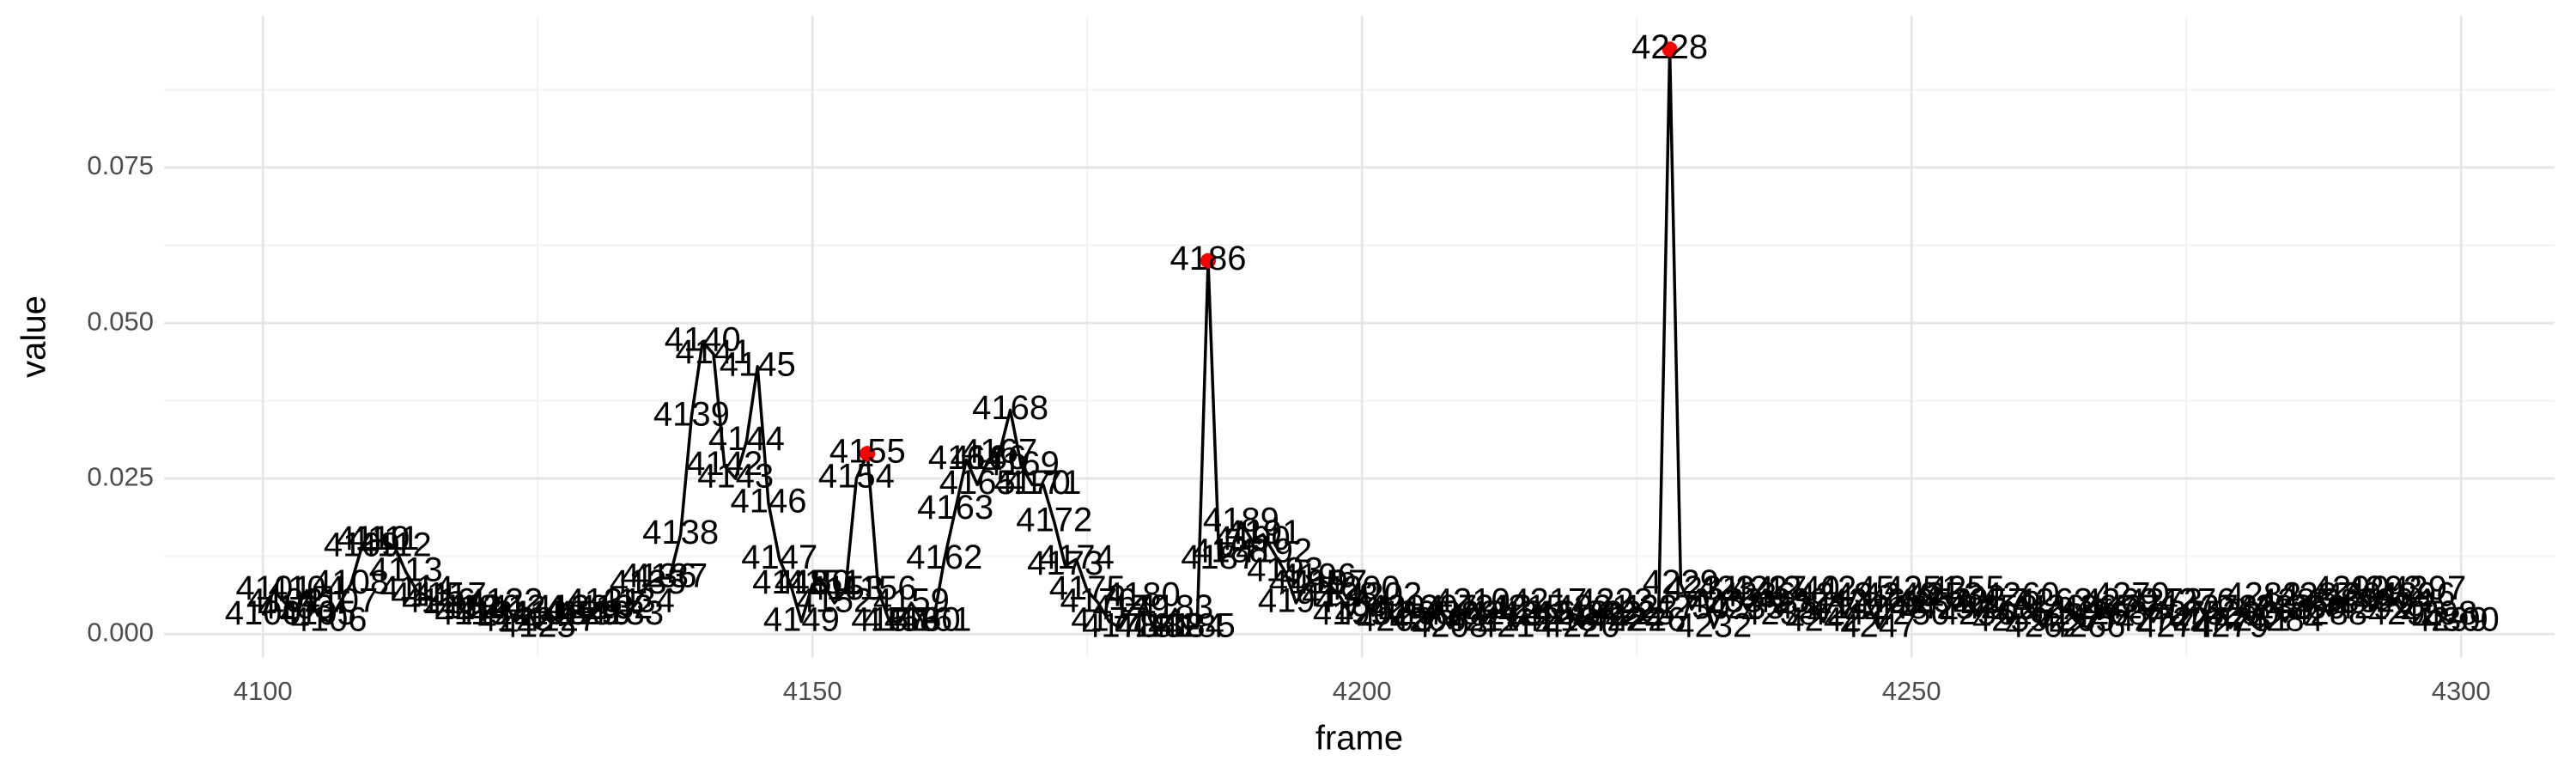 The image size is (2576, 773). Describe the element at coordinates (746, 439) in the screenshot. I see `point-label: 4144` at that location.